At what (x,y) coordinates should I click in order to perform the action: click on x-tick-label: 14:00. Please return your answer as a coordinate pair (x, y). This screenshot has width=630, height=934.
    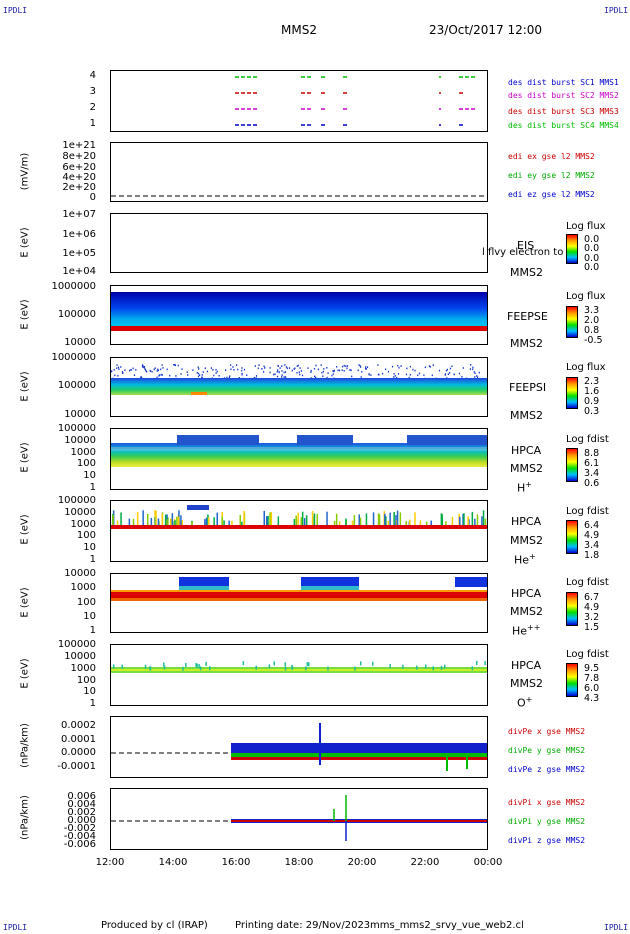
    Looking at the image, I should click on (173, 862).